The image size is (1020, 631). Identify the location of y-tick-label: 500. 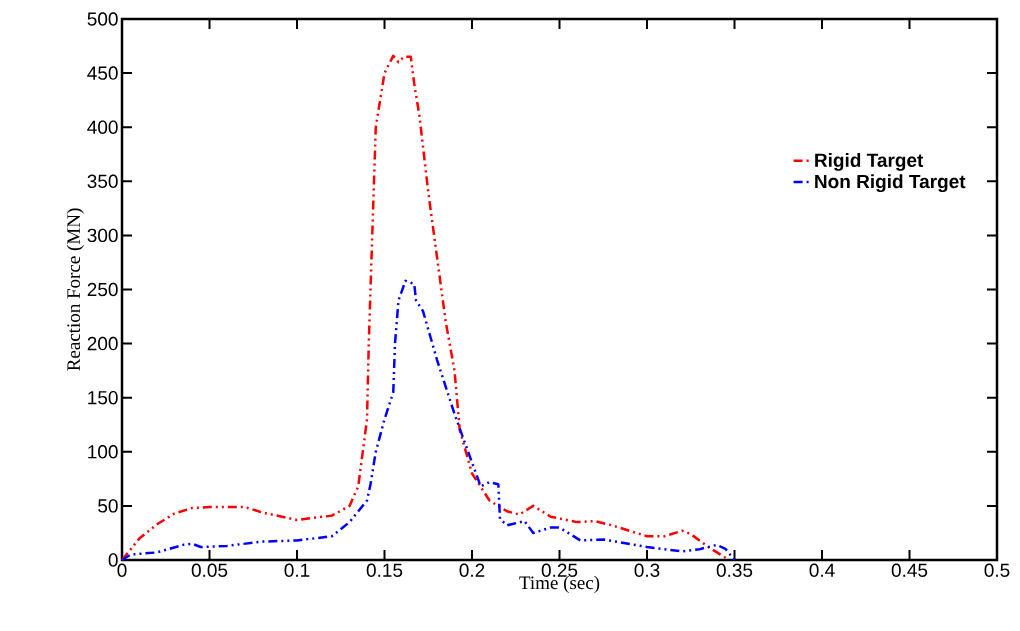
(102, 19).